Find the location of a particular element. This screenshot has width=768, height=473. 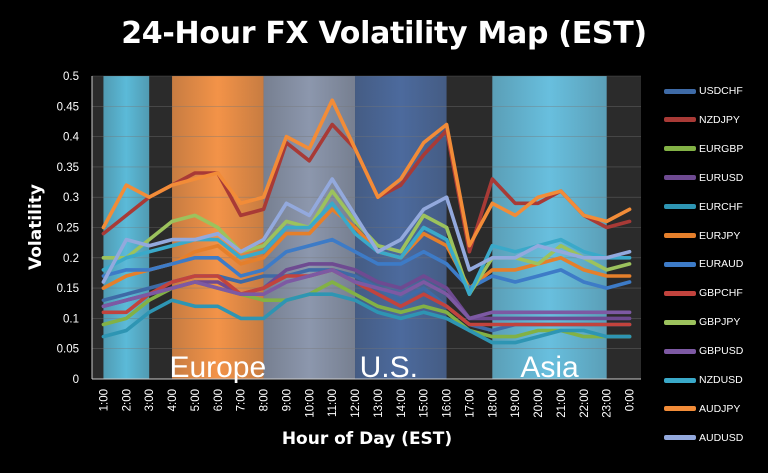

y-tick-label: 0.35 is located at coordinates (68, 168).